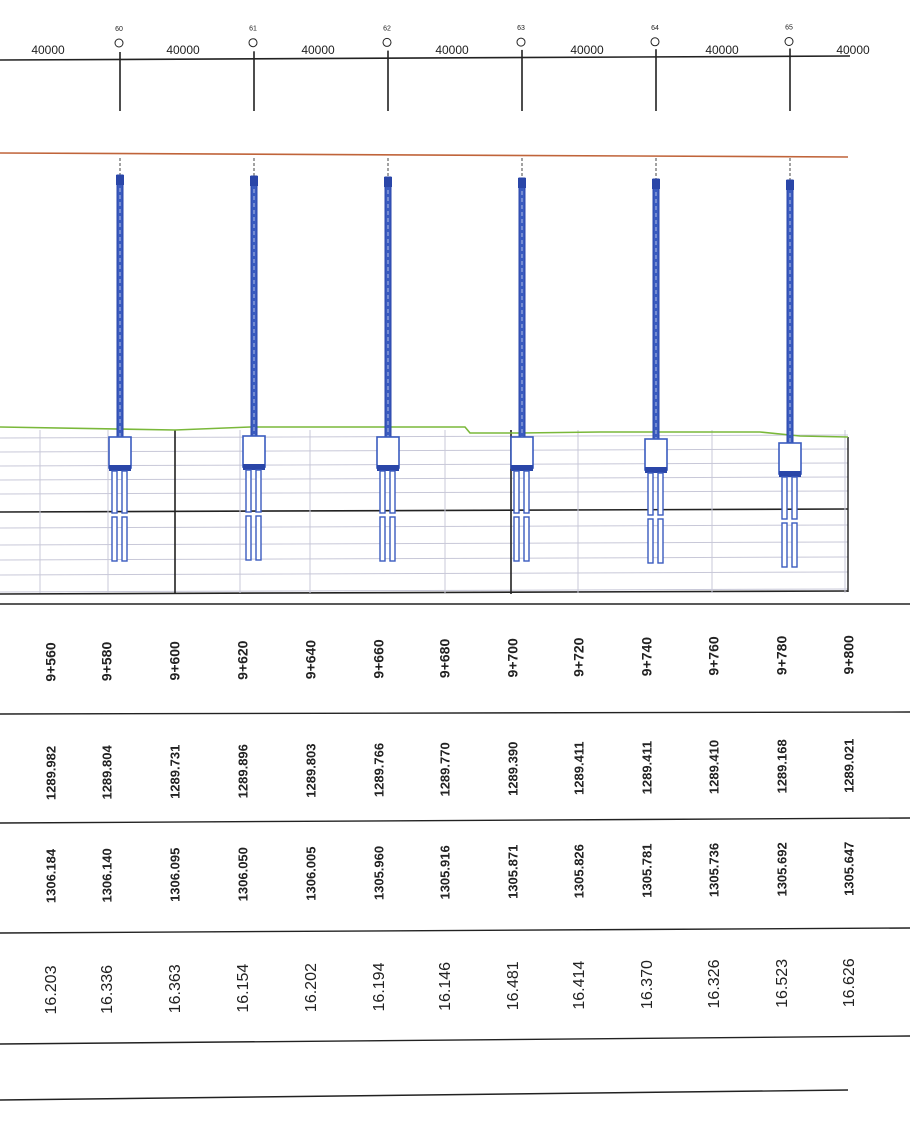 The height and width of the screenshot is (1141, 910). Describe the element at coordinates (243, 988) in the screenshot. I see `table-cell: 16.154` at that location.